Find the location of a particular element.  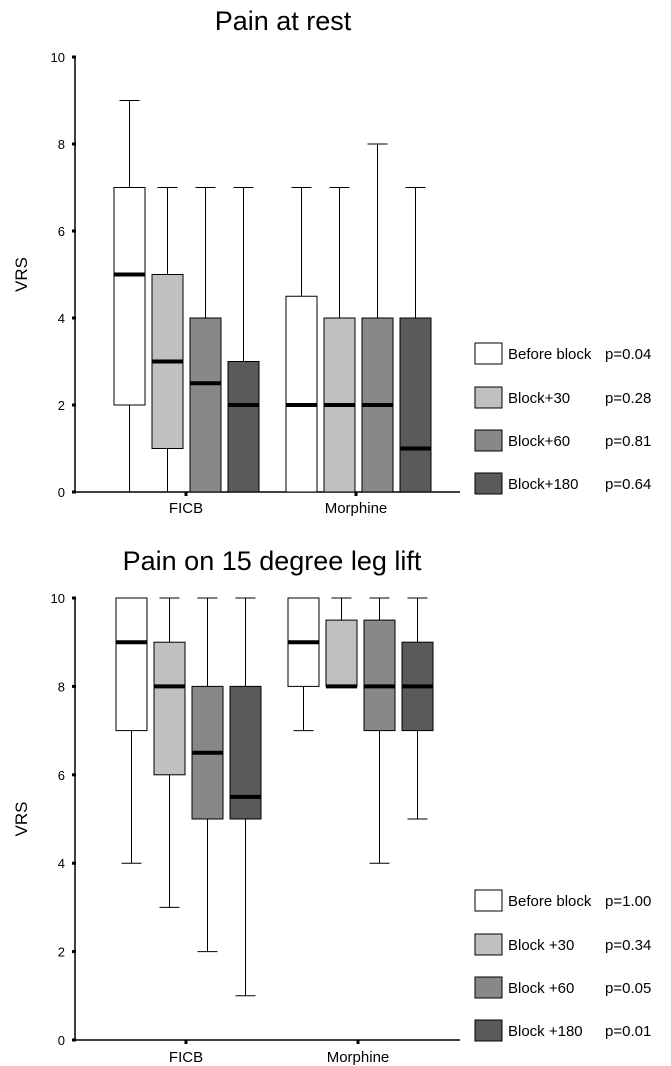

chart-title: Pain on 15 degree leg lift is located at coordinates (272, 561).